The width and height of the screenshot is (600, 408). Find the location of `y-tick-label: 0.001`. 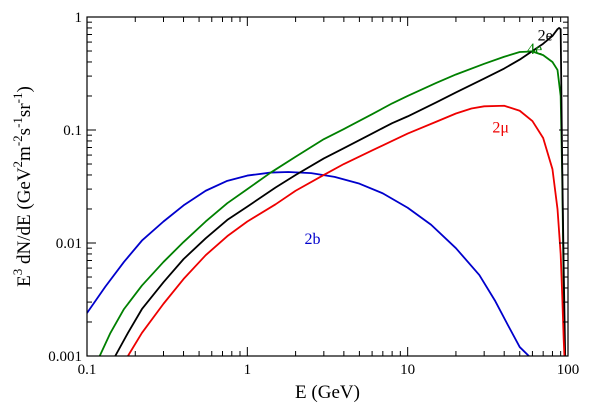

y-tick-label: 0.001 is located at coordinates (65, 357).